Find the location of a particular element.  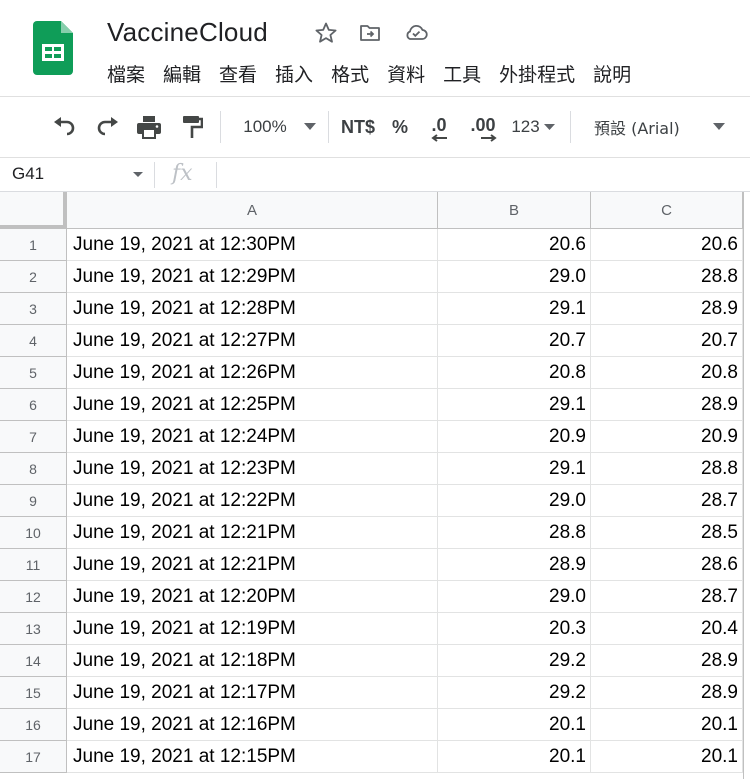

row-header: 10 is located at coordinates (33, 533).